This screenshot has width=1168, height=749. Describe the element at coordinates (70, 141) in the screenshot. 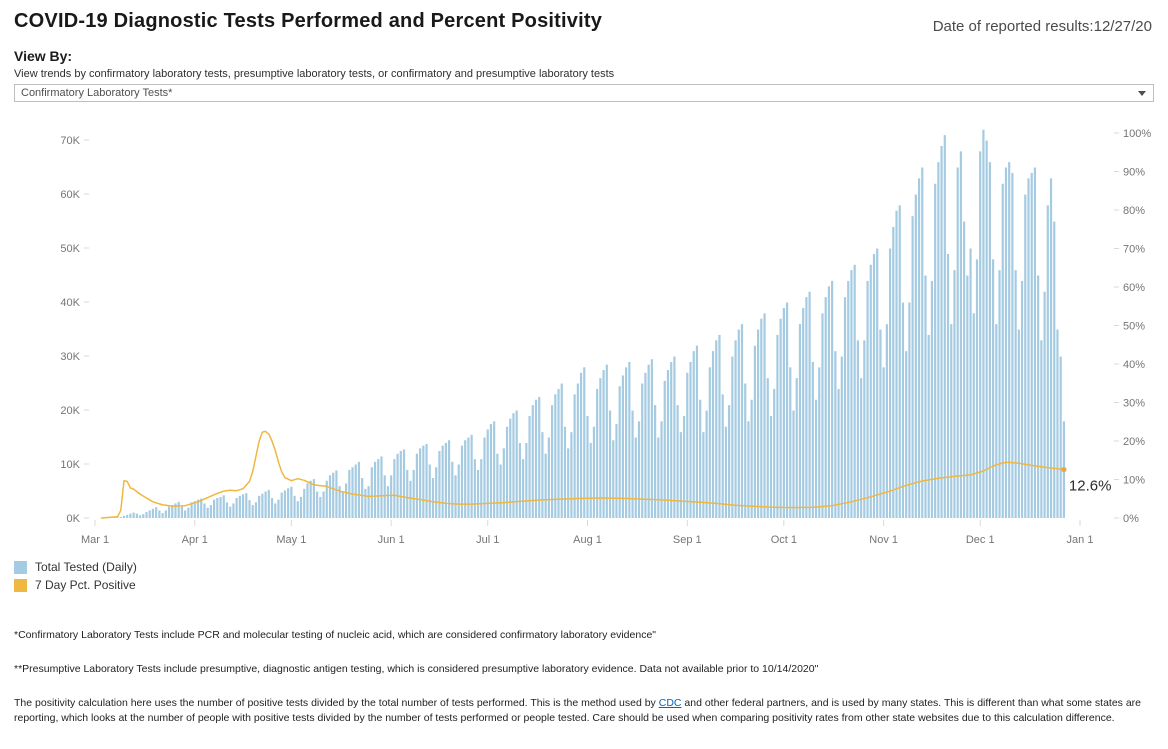

I see `svg-text: 70K` at that location.